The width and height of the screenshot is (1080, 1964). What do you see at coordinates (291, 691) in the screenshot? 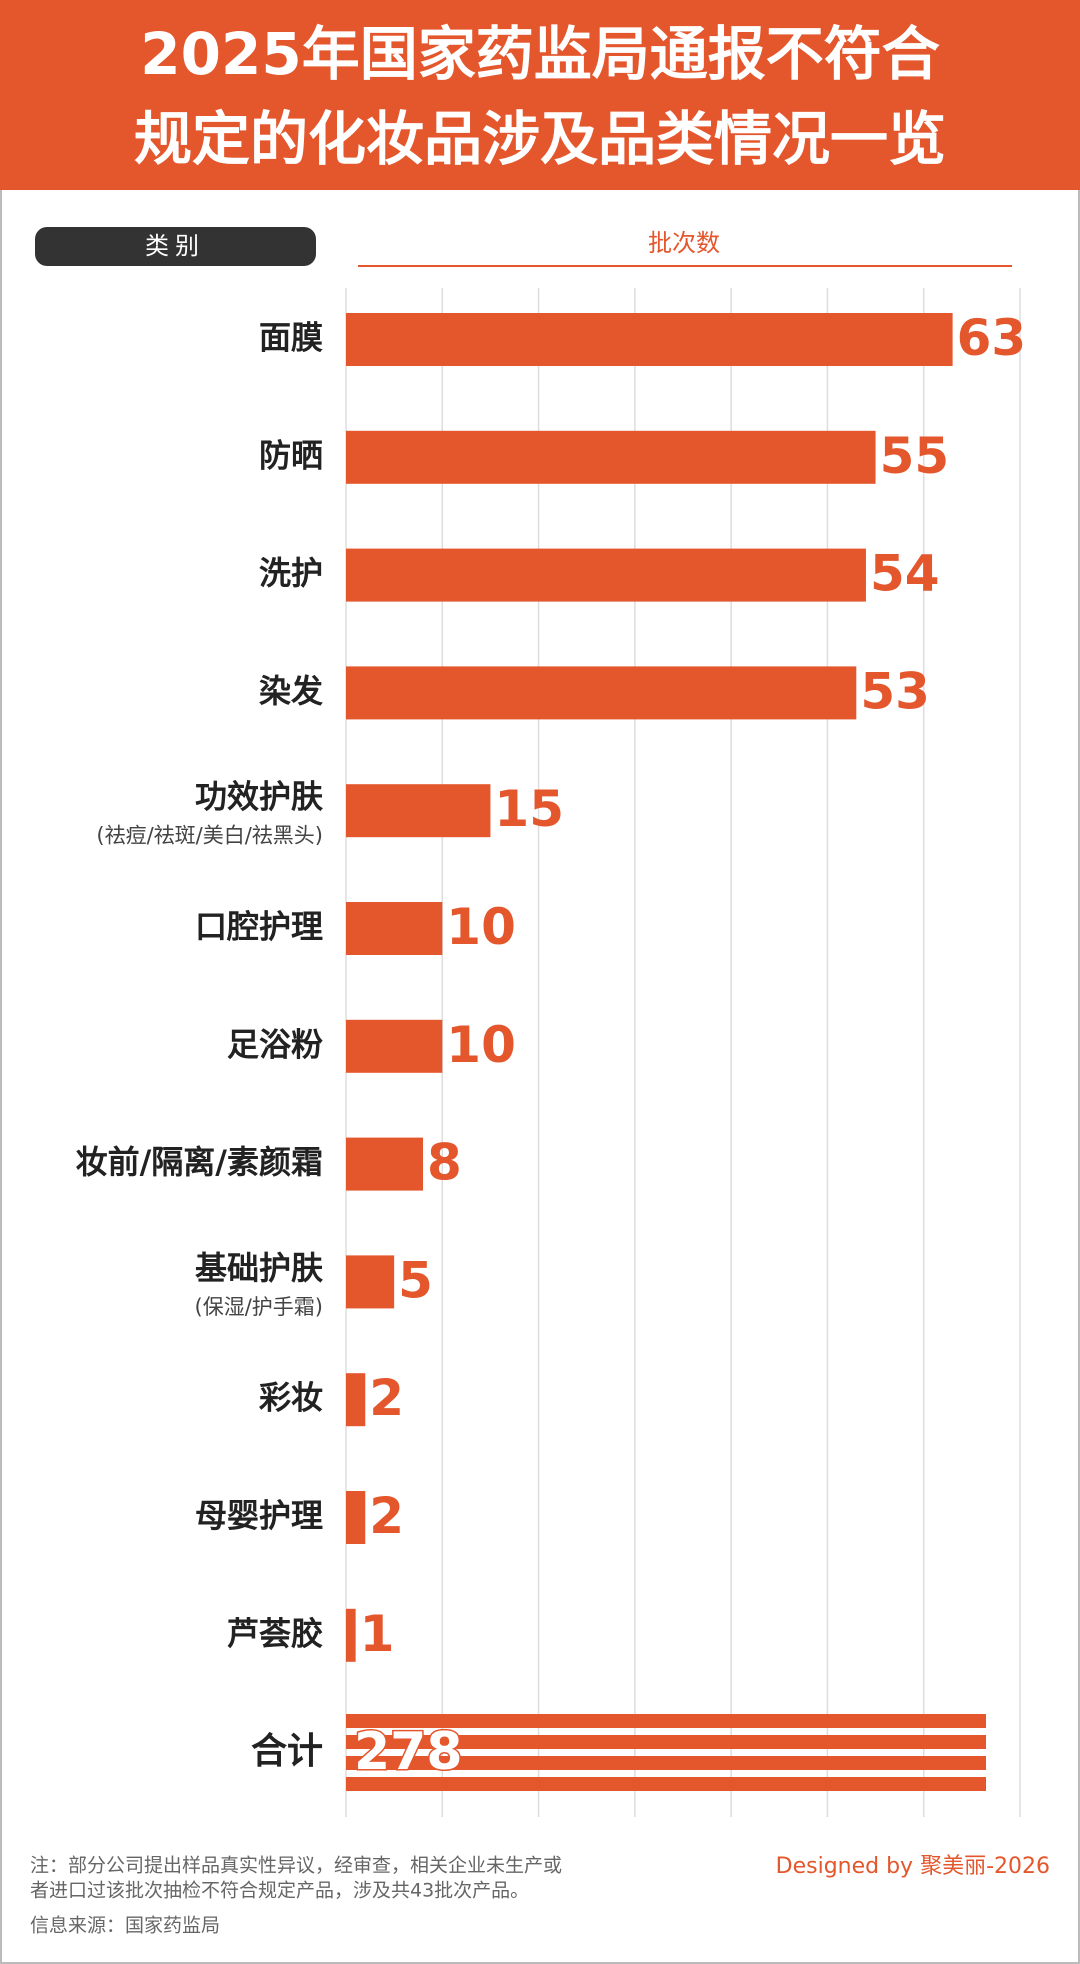
I see `category-label: 染发` at bounding box center [291, 691].